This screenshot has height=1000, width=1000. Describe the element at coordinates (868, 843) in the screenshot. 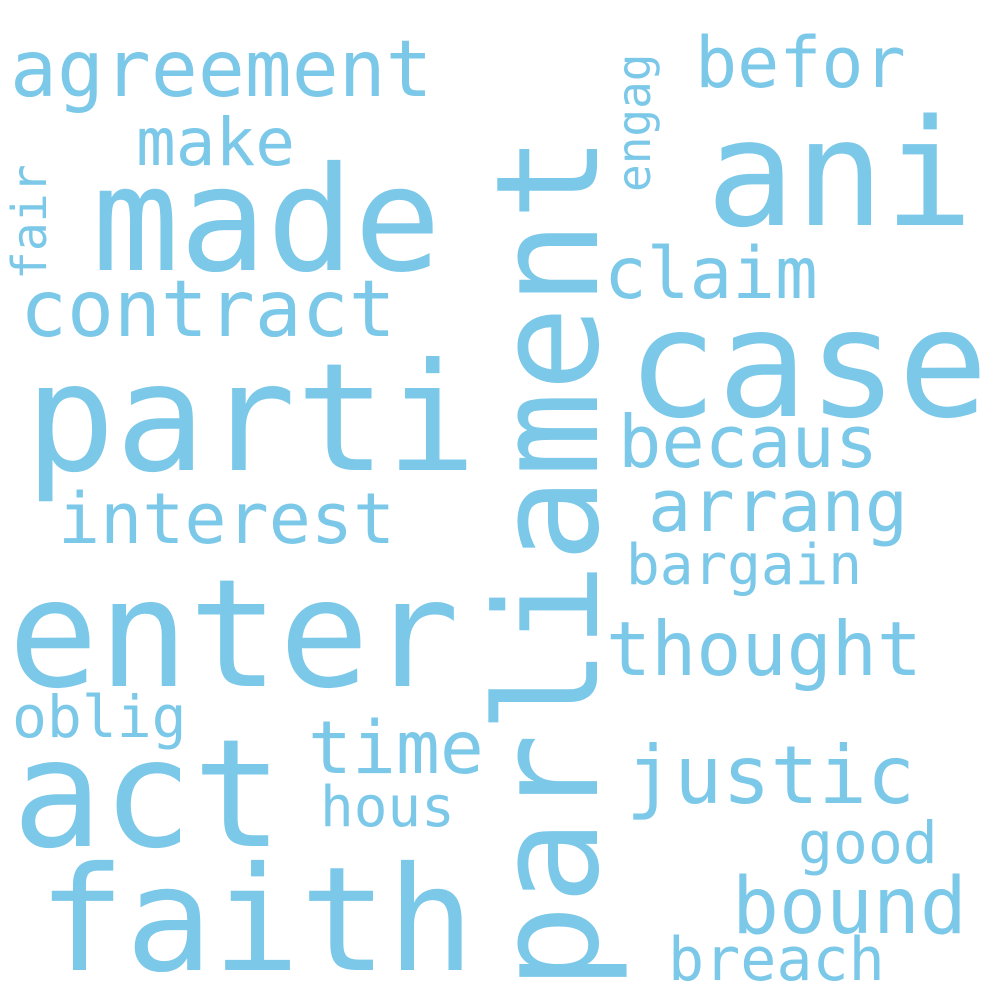

I see `word-good: good` at that location.